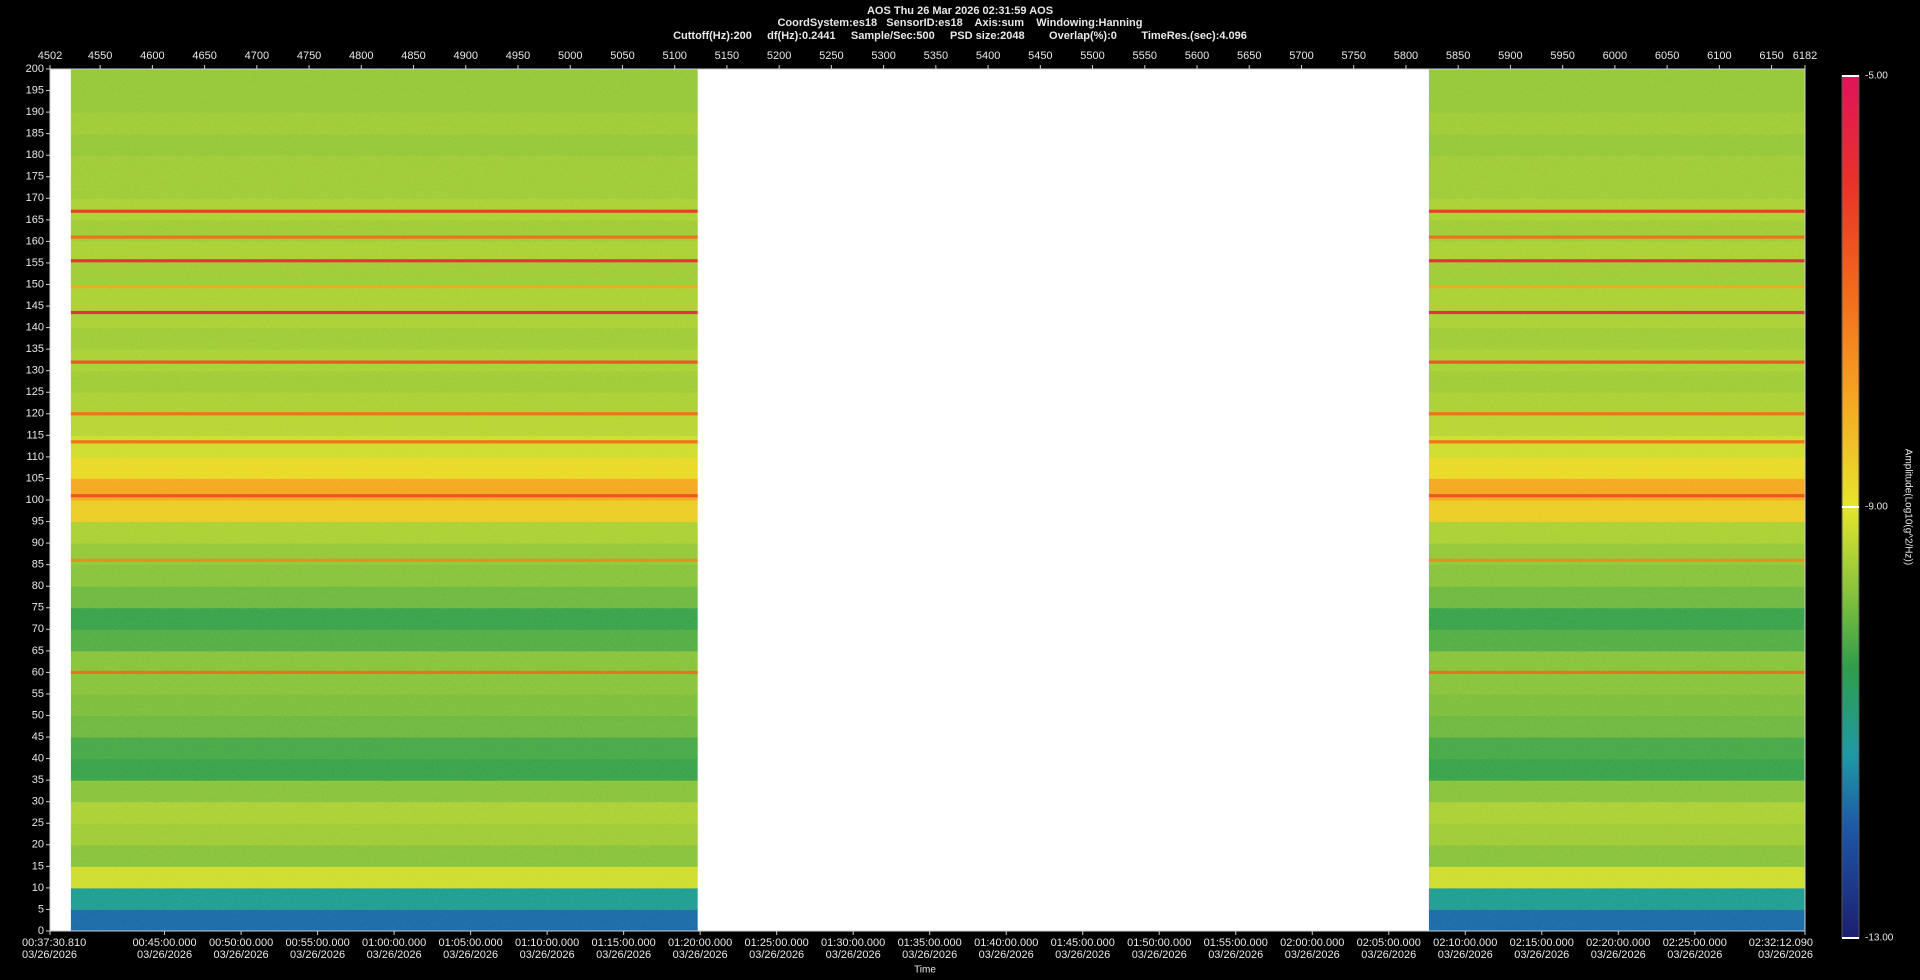 Image resolution: width=1920 pixels, height=980 pixels. What do you see at coordinates (1040, 56) in the screenshot?
I see `x-top-tick-label: 5450` at bounding box center [1040, 56].